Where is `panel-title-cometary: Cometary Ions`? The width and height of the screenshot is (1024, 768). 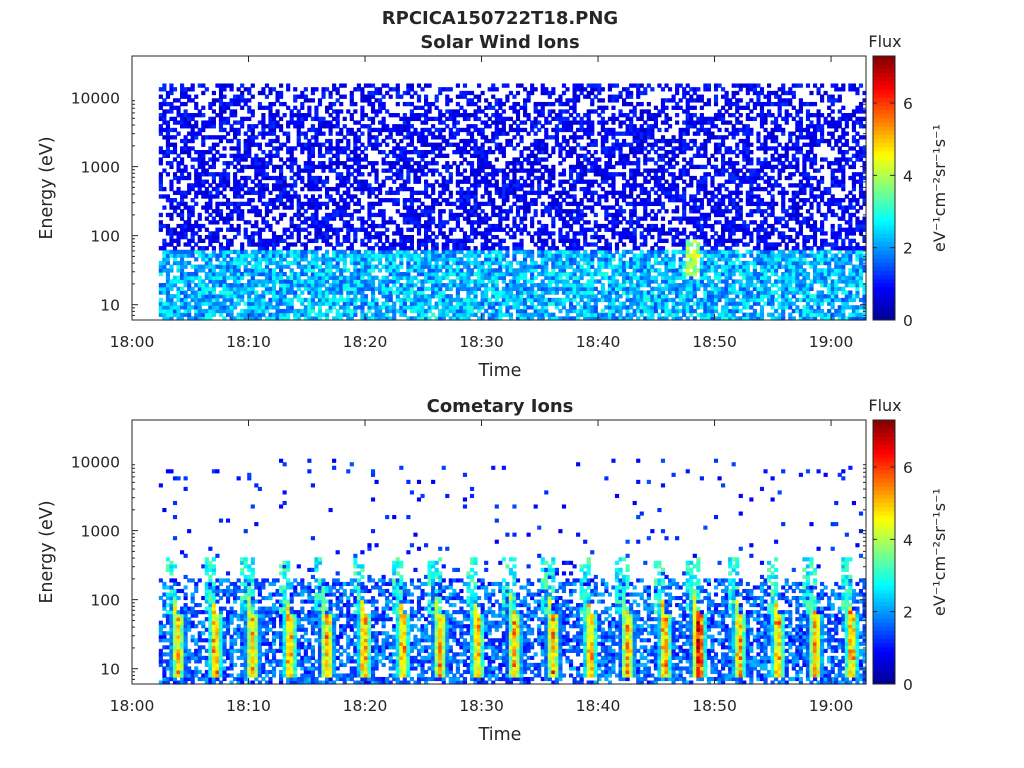
panel-title-cometary: Cometary Ions is located at coordinates (500, 406).